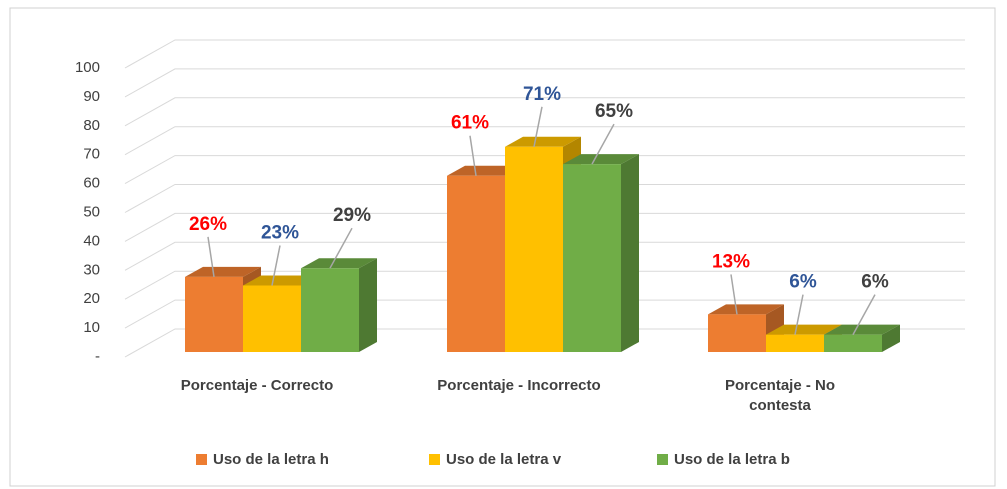 This screenshot has height=489, width=1007. Describe the element at coordinates (614, 111) in the screenshot. I see `data-label: 65%` at that location.